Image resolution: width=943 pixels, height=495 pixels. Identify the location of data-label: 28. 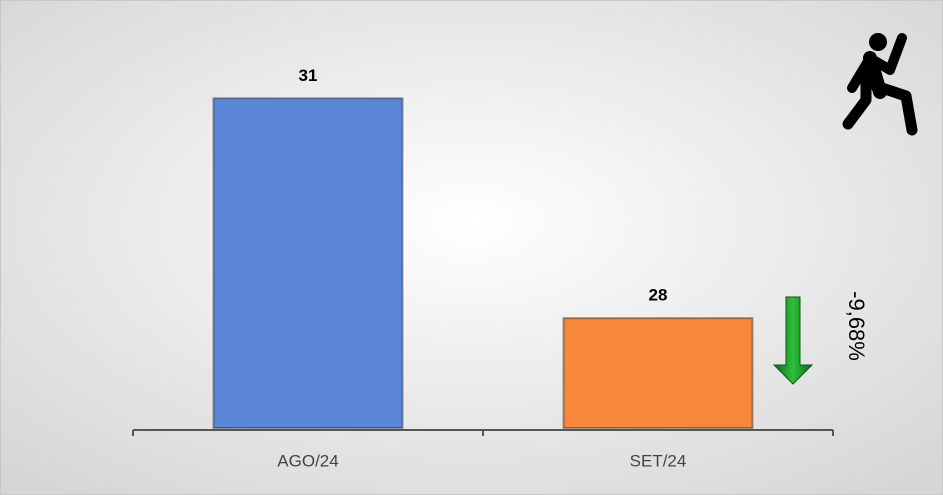
(658, 295).